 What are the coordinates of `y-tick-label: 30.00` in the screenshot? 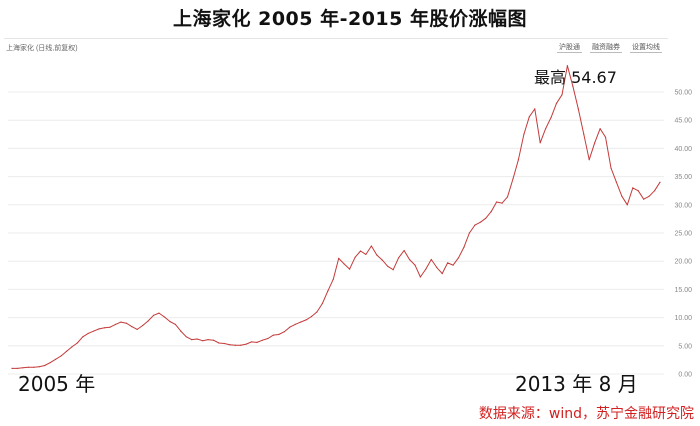 It's located at (683, 205).